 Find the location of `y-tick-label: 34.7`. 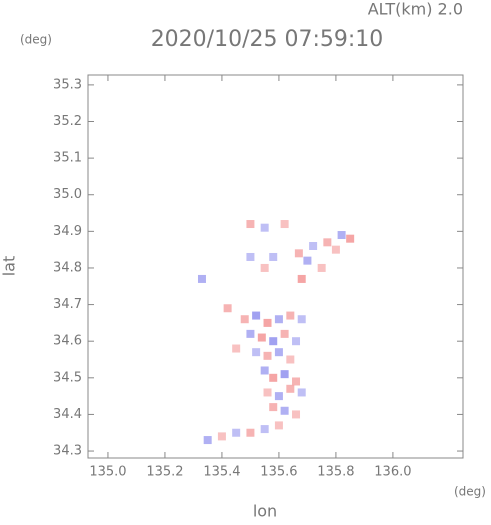

y-tick-label: 34.7 is located at coordinates (67, 304).